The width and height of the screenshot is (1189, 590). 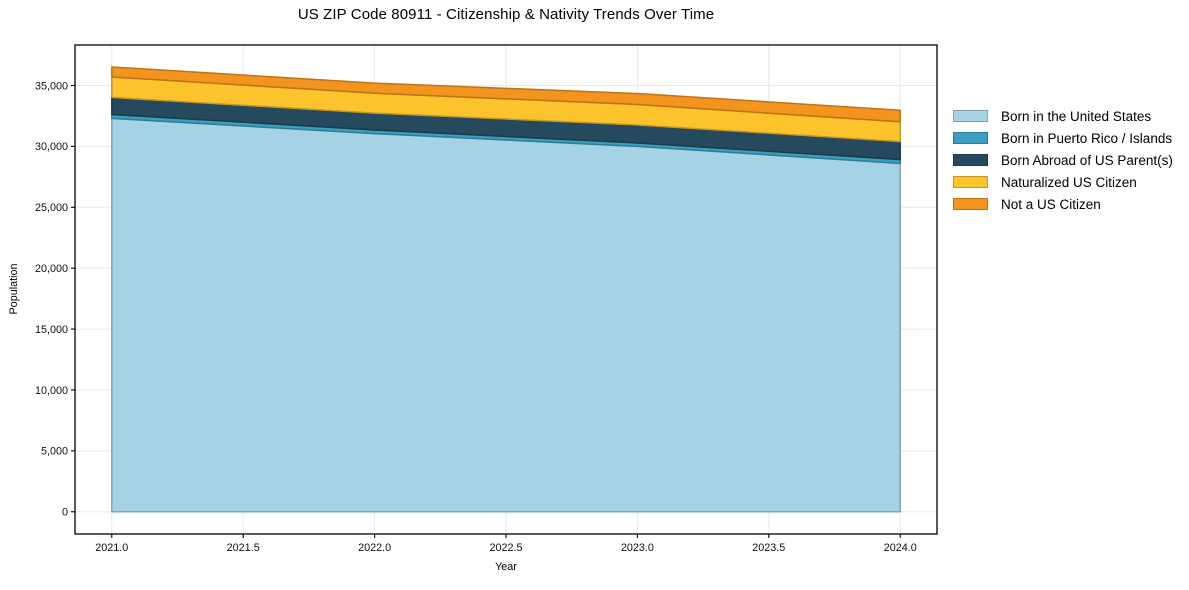 I want to click on legend-item-4: Not a US Citizen, so click(x=1063, y=204).